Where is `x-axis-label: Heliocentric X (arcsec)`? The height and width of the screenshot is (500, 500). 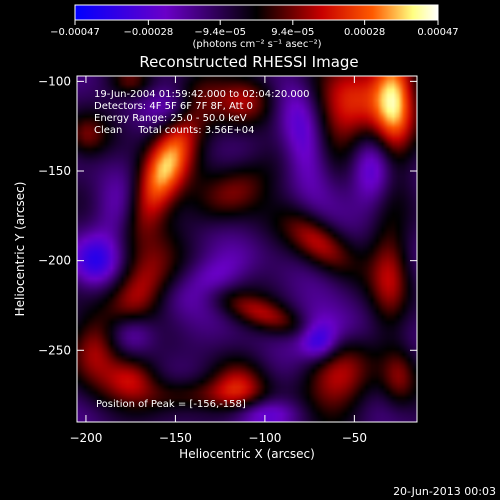 x-axis-label: Heliocentric X (arcsec) is located at coordinates (247, 454).